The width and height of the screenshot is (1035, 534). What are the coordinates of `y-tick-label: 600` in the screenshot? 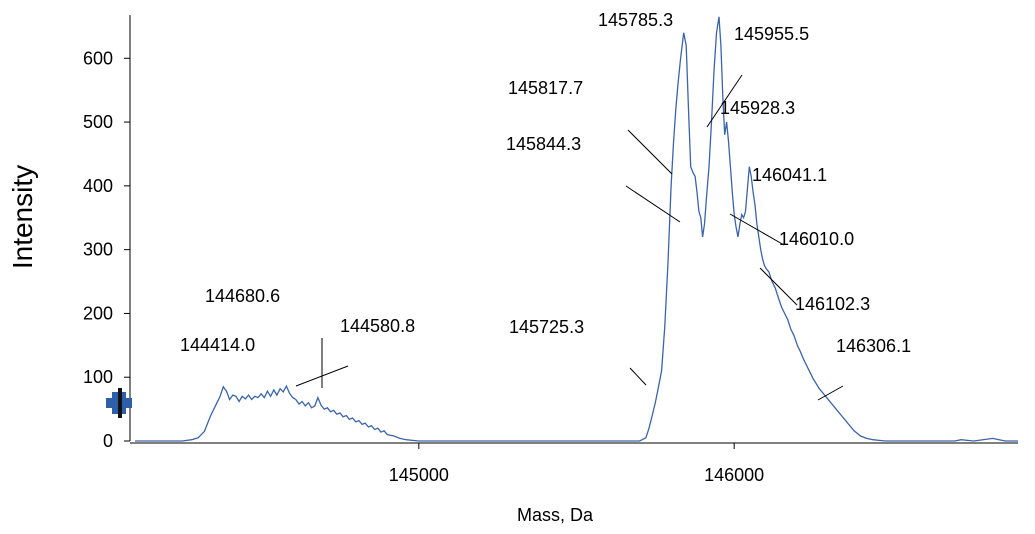 It's located at (98, 58).